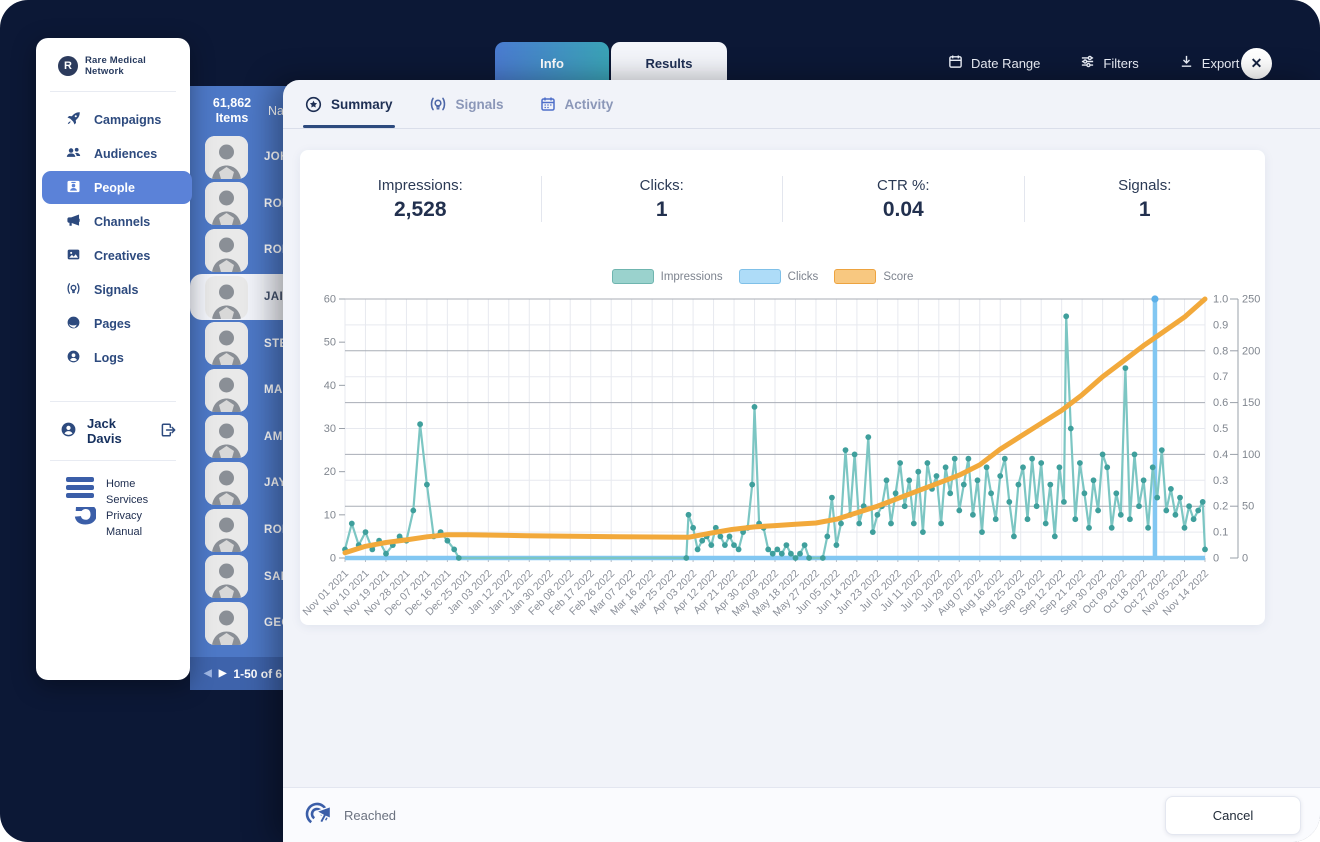 Image resolution: width=1320 pixels, height=842 pixels. Describe the element at coordinates (116, 66) in the screenshot. I see `brand-name: Rare Medical Network` at that location.